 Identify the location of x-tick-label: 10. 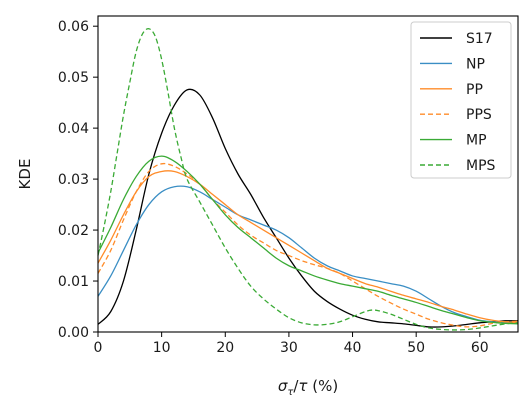
(162, 348).